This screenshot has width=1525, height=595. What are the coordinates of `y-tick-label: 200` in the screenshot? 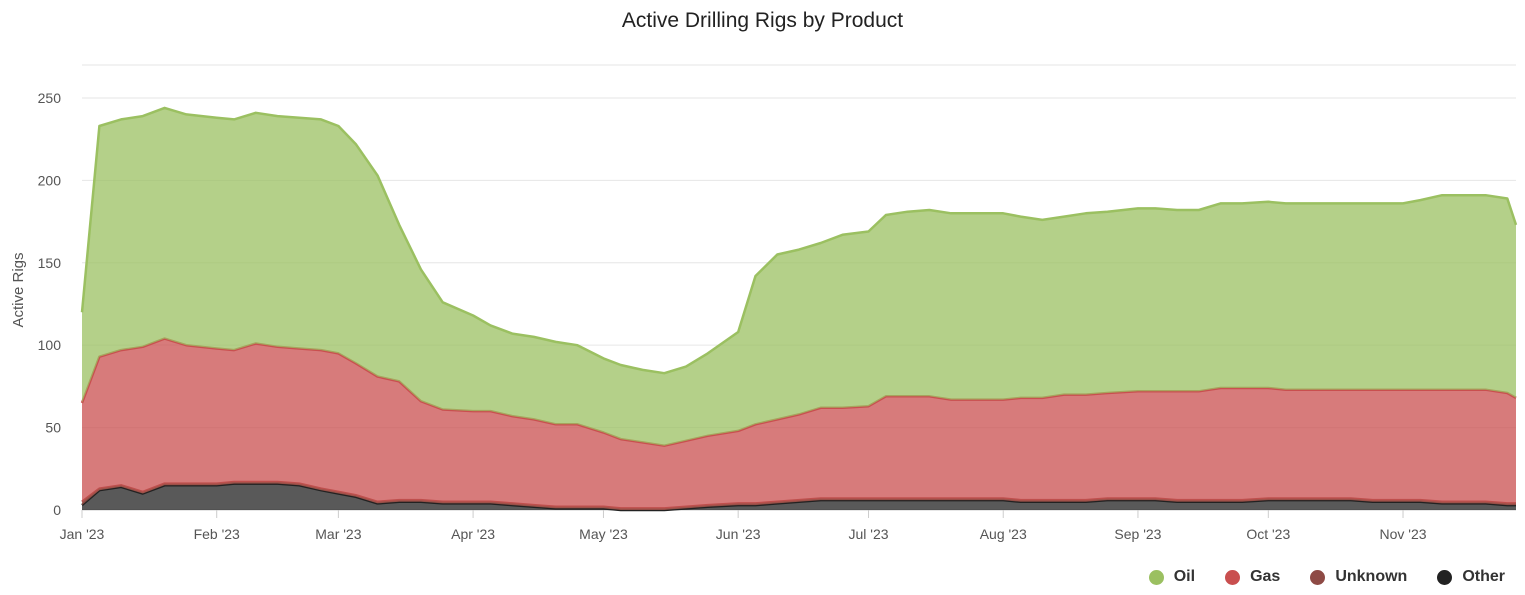 It's located at (50, 180).